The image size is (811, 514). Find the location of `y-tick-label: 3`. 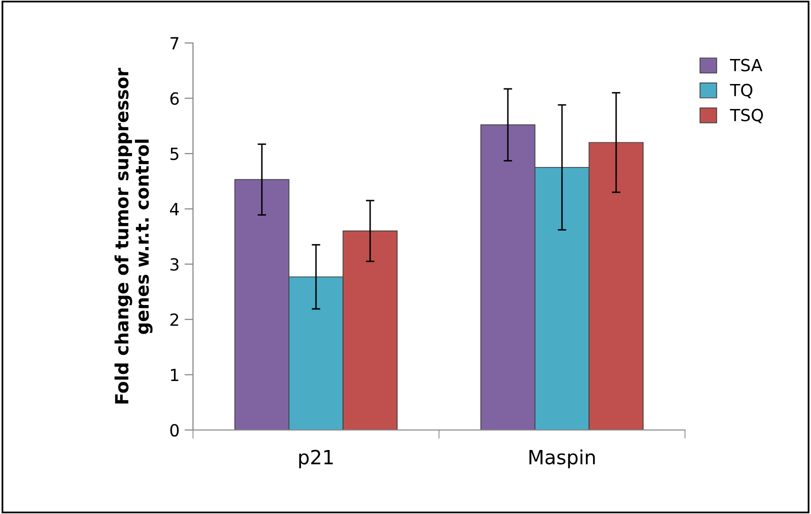

y-tick-label: 3 is located at coordinates (174, 264).